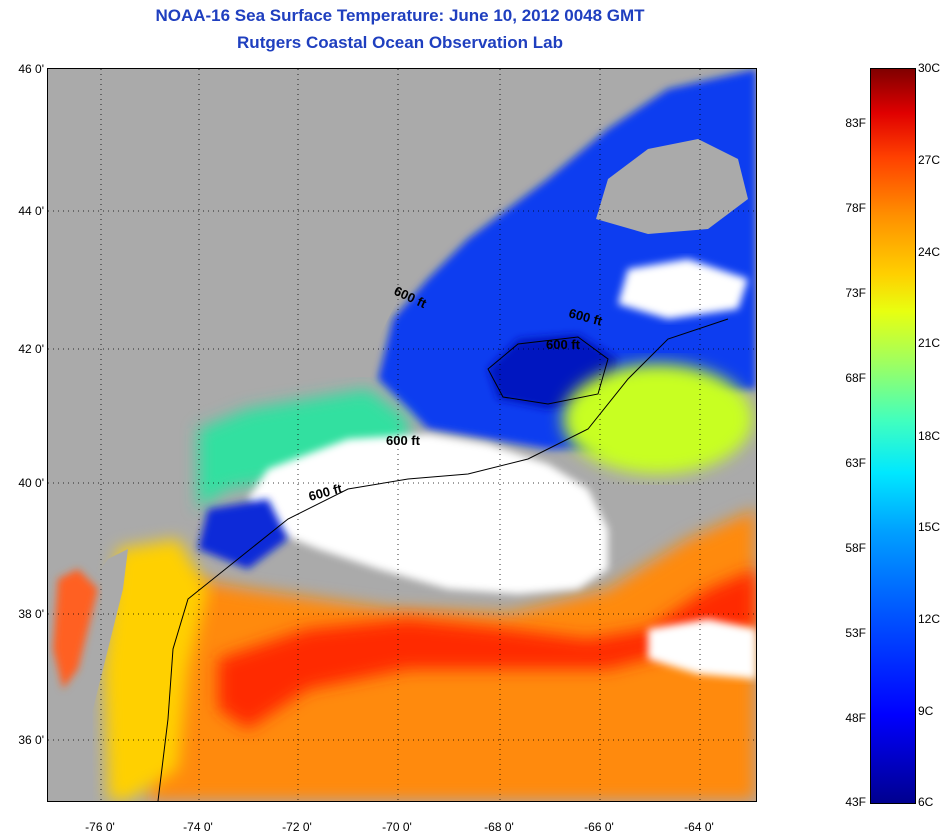  What do you see at coordinates (31, 211) in the screenshot?
I see `lat-label-44: 44 0'` at bounding box center [31, 211].